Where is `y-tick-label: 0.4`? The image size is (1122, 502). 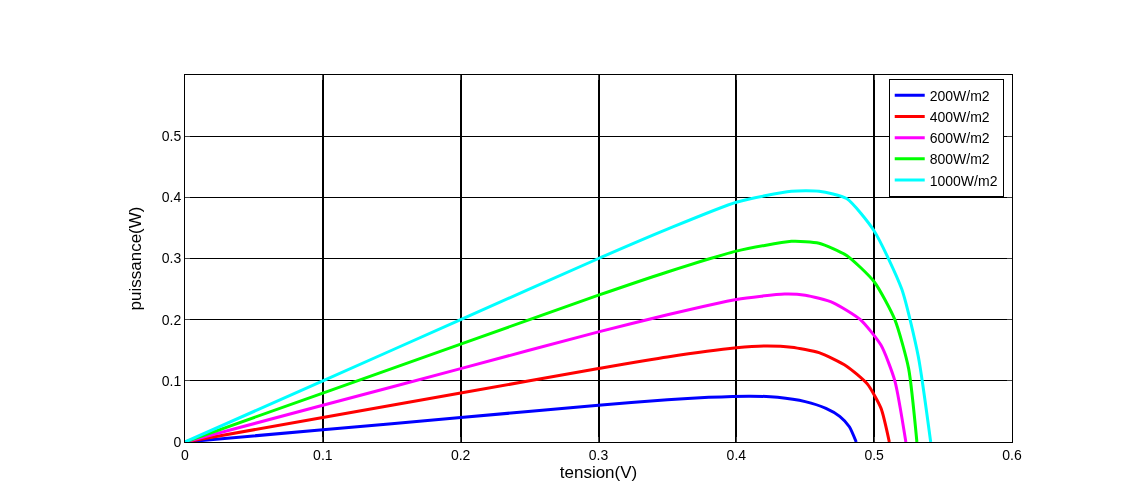 y-tick-label: 0.4 is located at coordinates (171, 197).